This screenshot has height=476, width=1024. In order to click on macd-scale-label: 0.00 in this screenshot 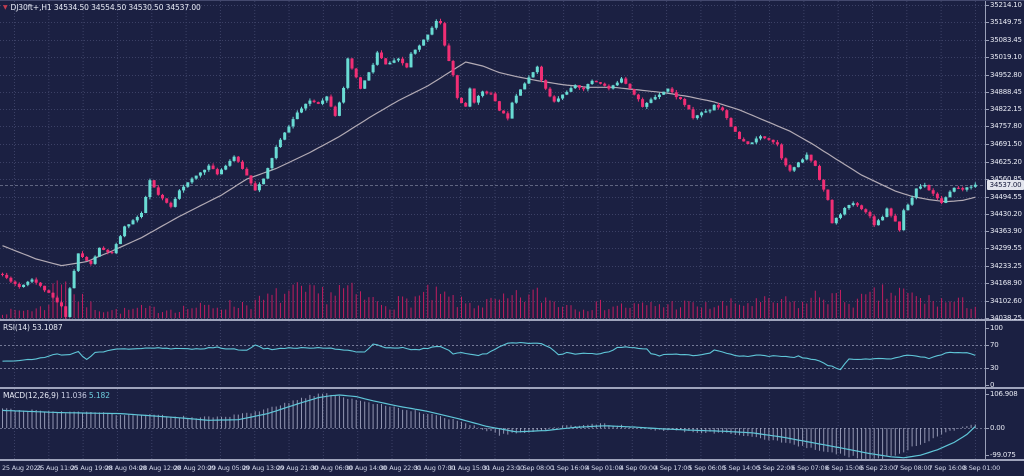, I will do `click(997, 428)`.